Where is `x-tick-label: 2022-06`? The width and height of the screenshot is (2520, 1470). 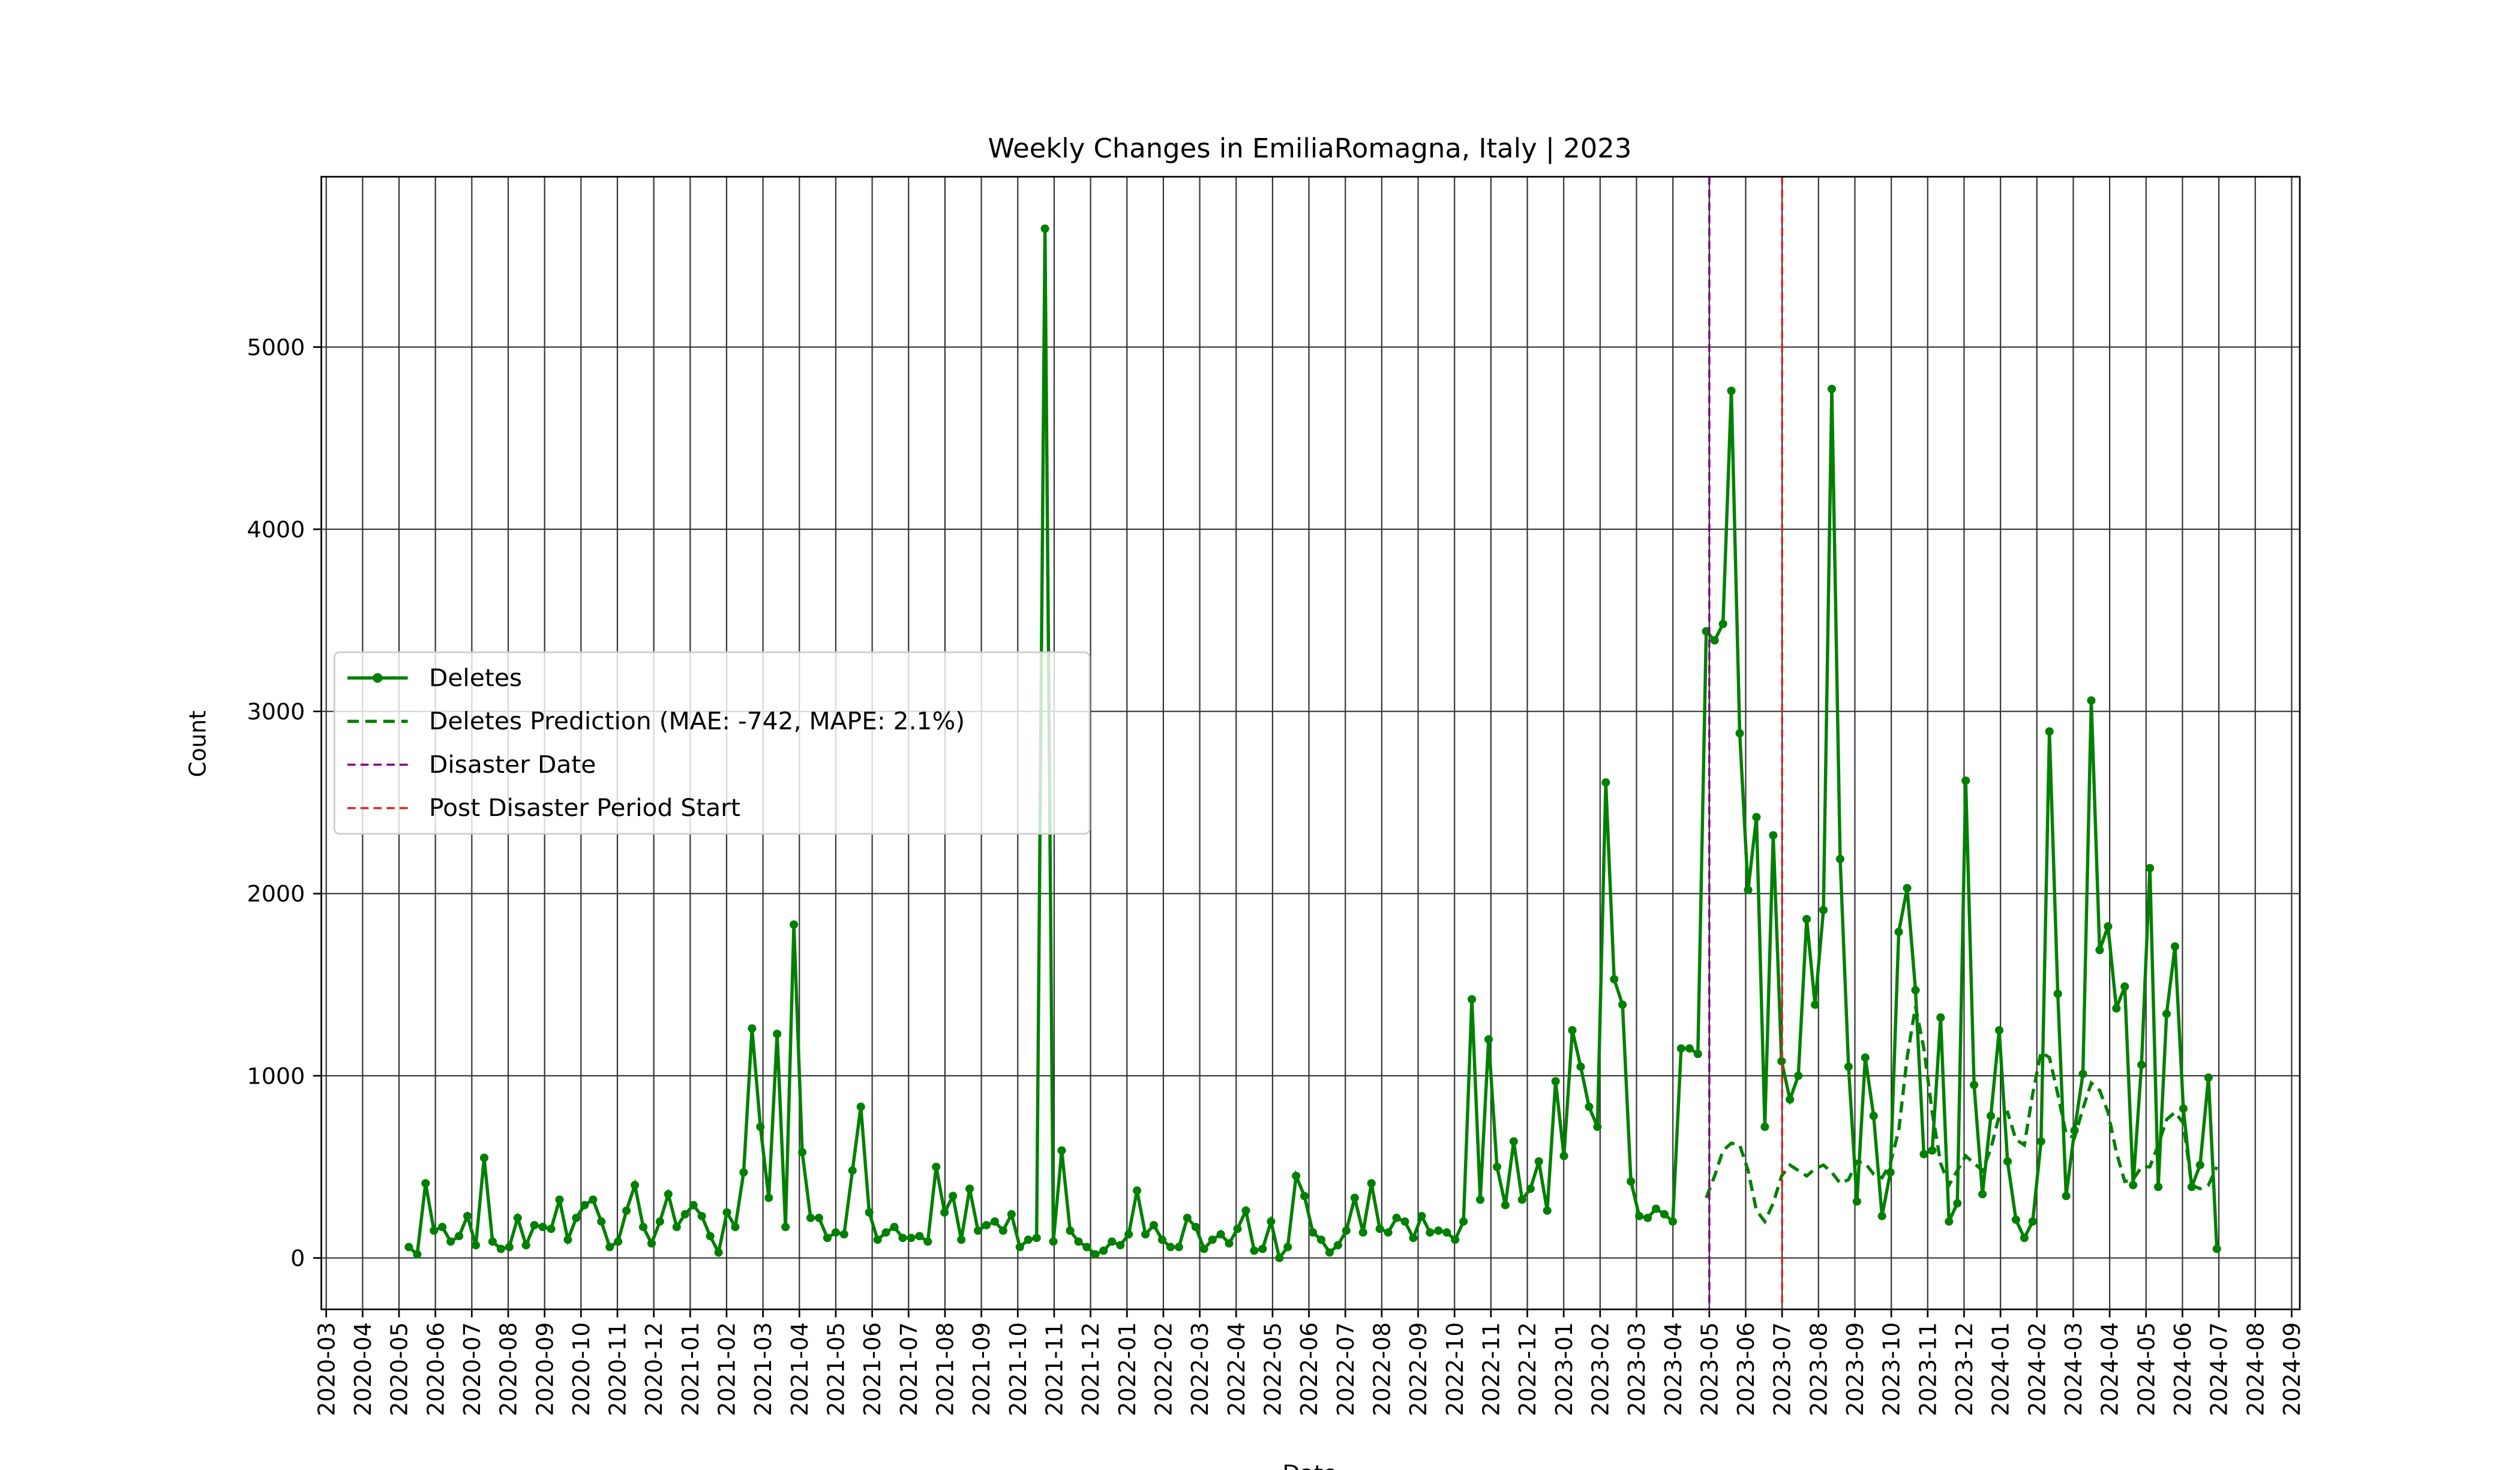 x-tick-label: 2022-06 is located at coordinates (1309, 1369).